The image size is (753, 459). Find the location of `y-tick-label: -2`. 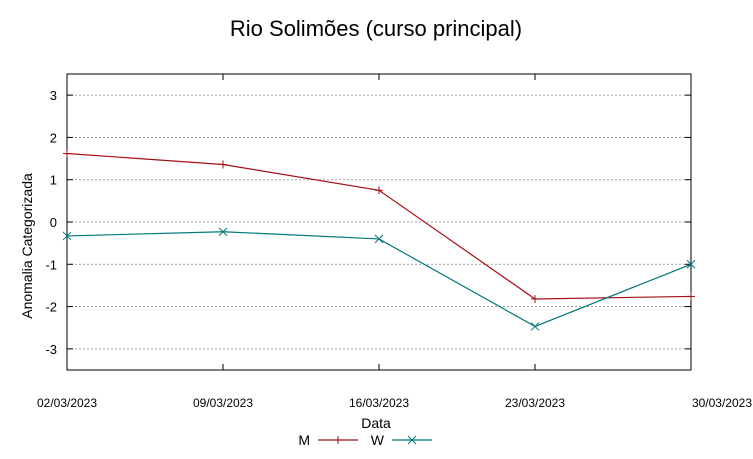

y-tick-label: -2 is located at coordinates (51, 307).